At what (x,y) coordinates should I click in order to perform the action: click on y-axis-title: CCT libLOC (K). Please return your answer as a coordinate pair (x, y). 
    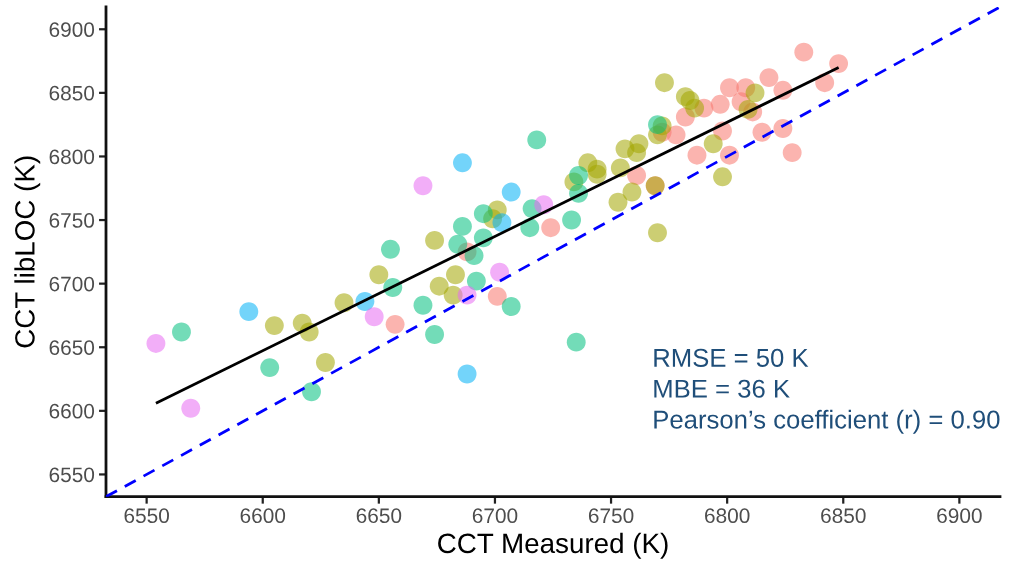
    Looking at the image, I should click on (27, 252).